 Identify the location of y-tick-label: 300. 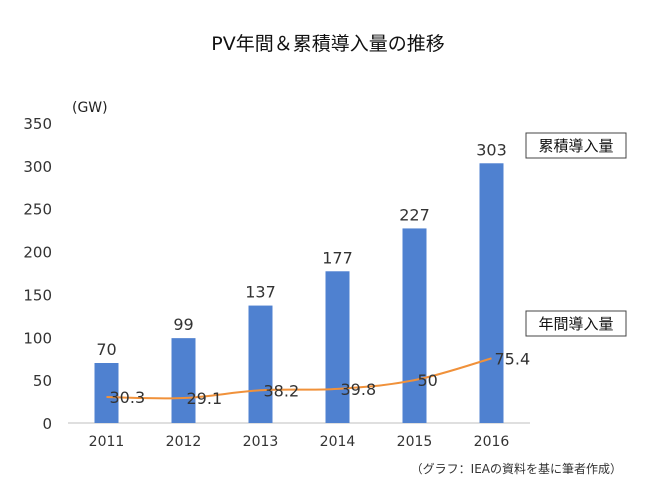
(37, 167).